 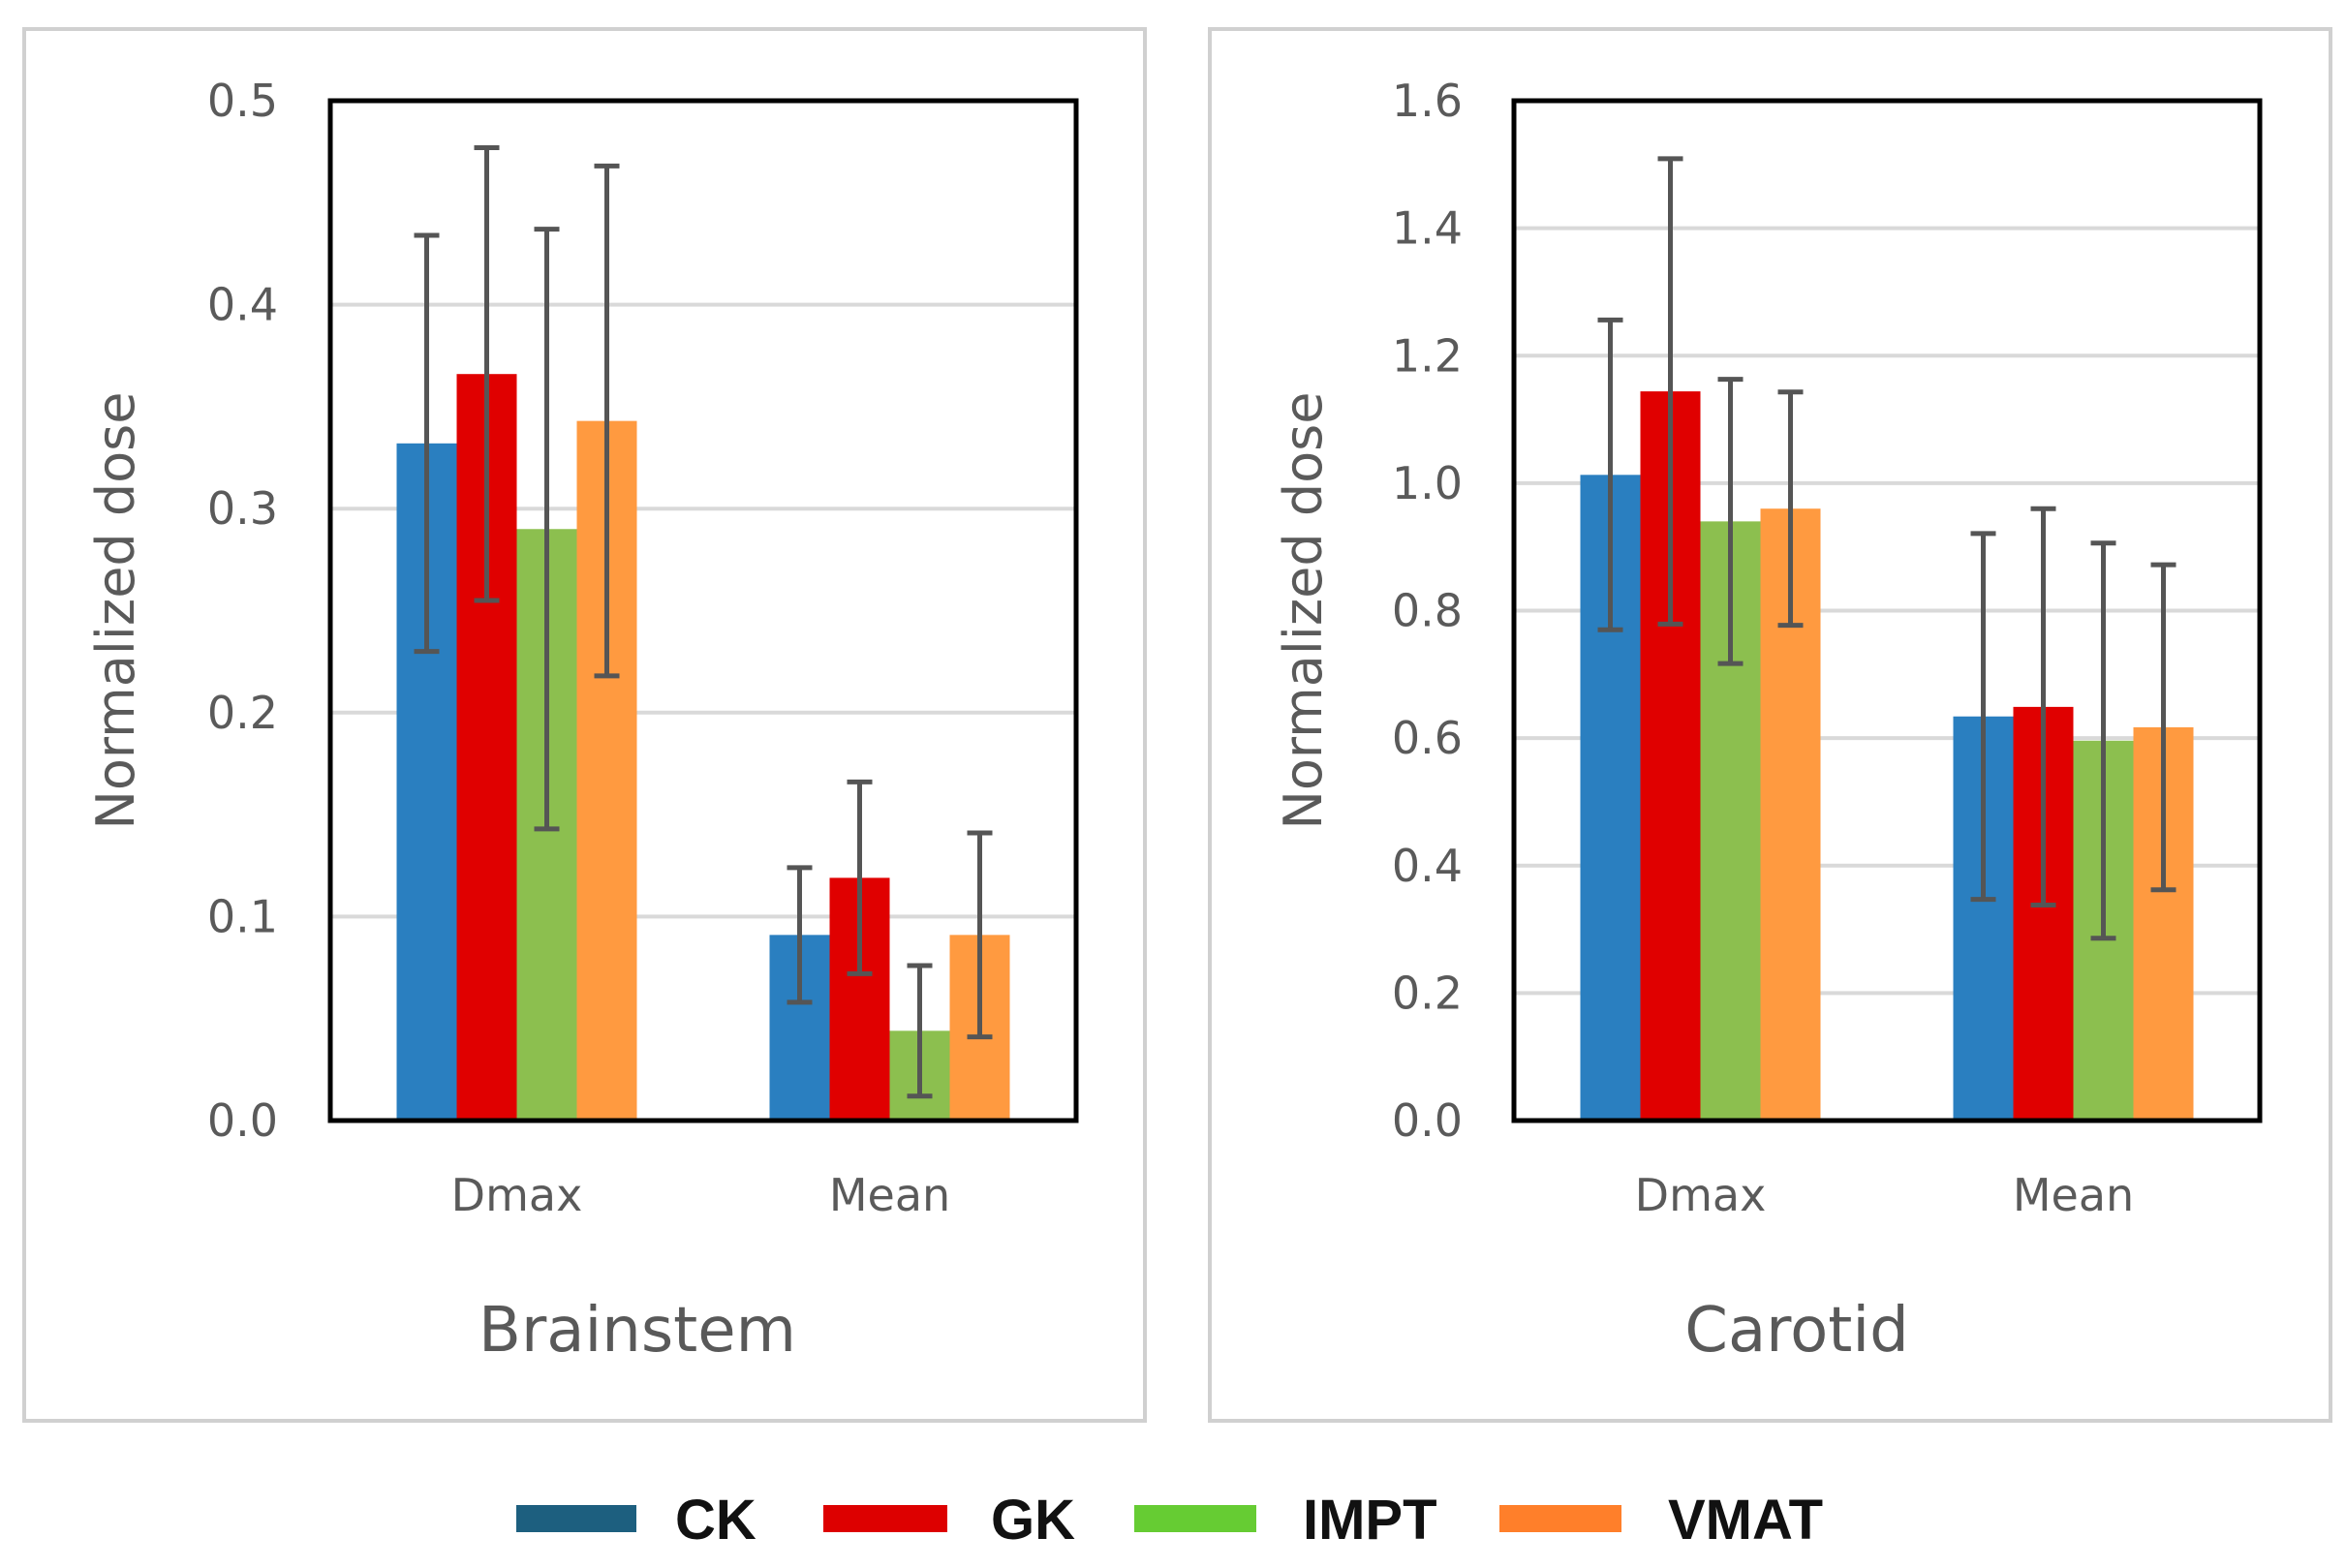 What do you see at coordinates (547, 529) in the screenshot?
I see `error-bar-brainstem-dmax-impt` at bounding box center [547, 529].